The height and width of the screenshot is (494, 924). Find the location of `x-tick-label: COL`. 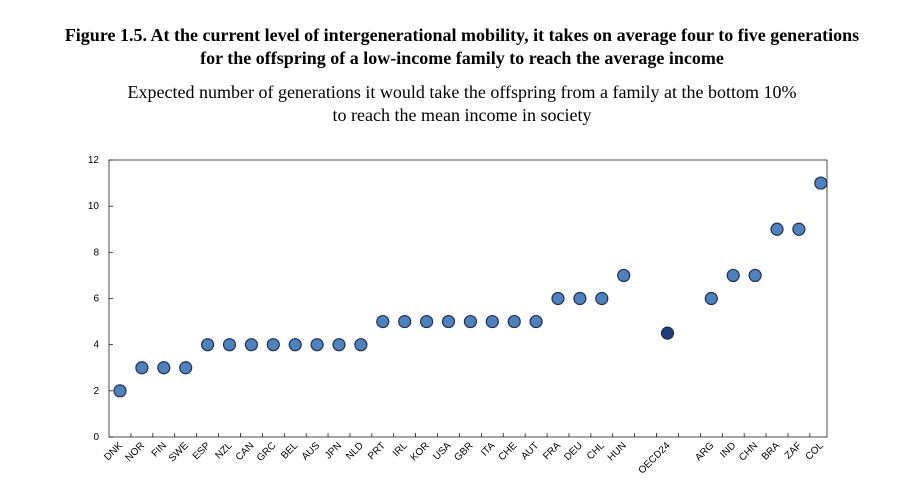

x-tick-label: COL is located at coordinates (815, 451).